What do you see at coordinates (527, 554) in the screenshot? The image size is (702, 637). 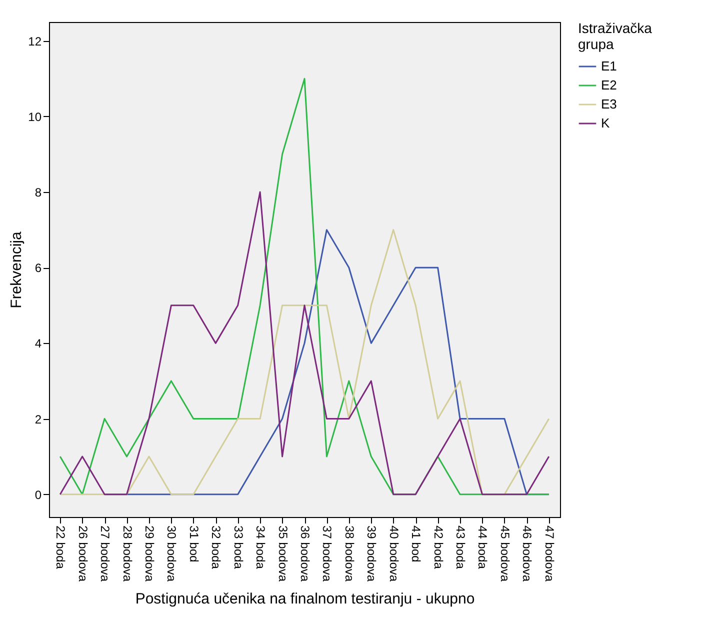 I see `x-tick-label: 46 bodova` at bounding box center [527, 554].